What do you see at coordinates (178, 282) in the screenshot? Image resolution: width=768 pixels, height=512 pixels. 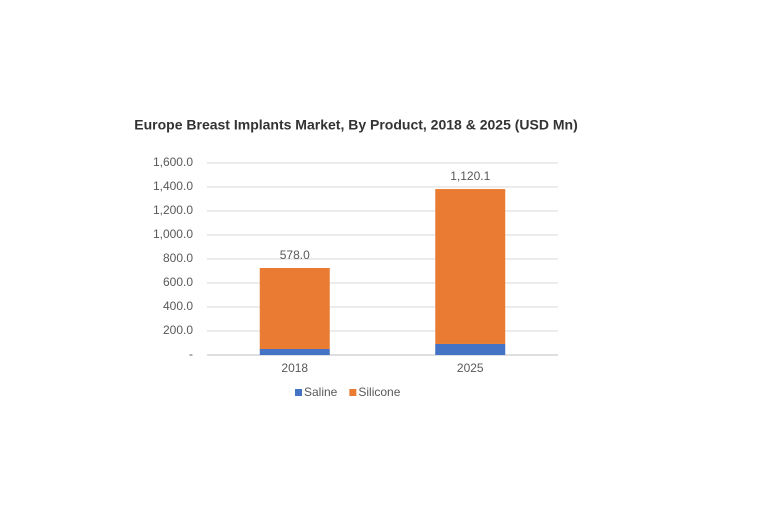 I see `y-tick-label: 600.0` at bounding box center [178, 282].